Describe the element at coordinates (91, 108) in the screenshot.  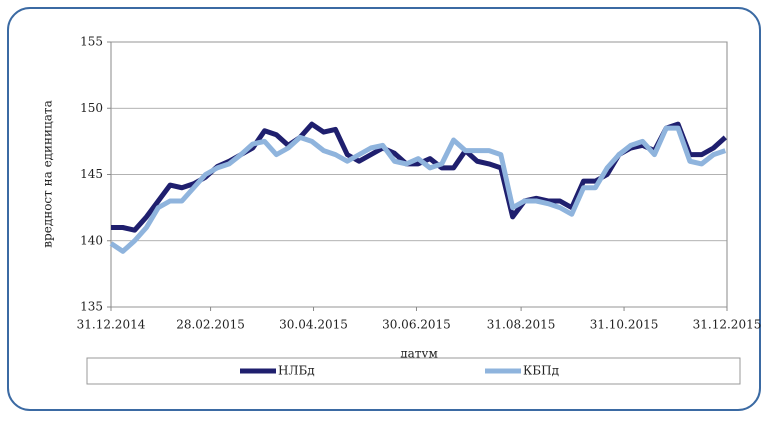
I see `y-tick-label: 150` at that location.